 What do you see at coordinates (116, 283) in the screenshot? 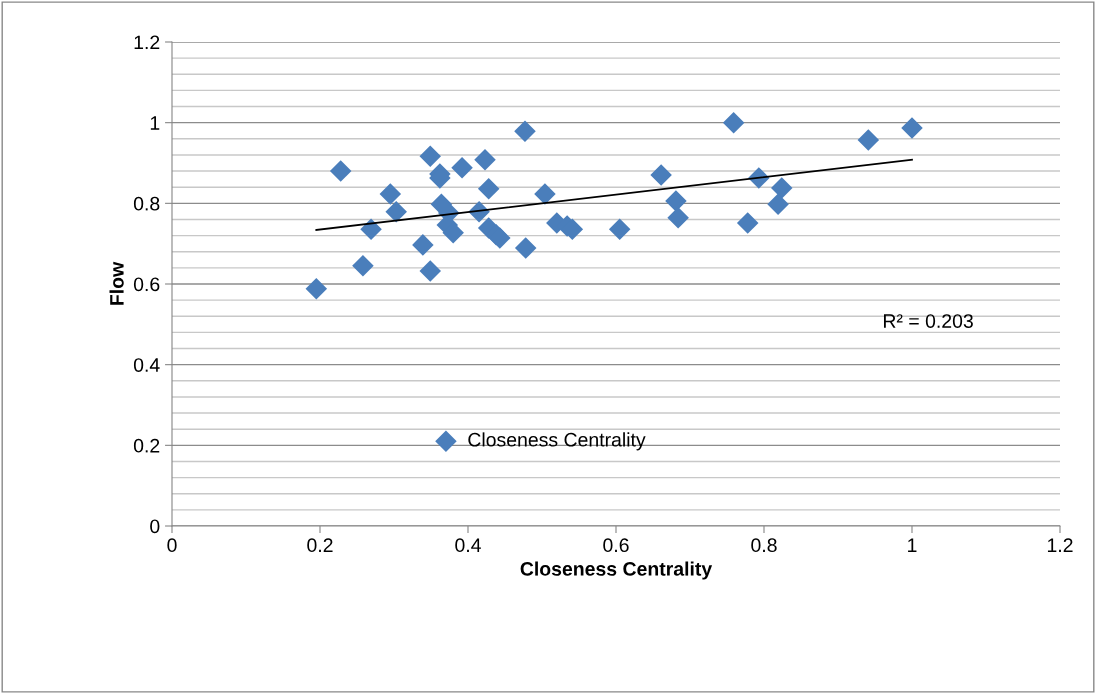
I see `y-axis-title: Flow` at bounding box center [116, 283].